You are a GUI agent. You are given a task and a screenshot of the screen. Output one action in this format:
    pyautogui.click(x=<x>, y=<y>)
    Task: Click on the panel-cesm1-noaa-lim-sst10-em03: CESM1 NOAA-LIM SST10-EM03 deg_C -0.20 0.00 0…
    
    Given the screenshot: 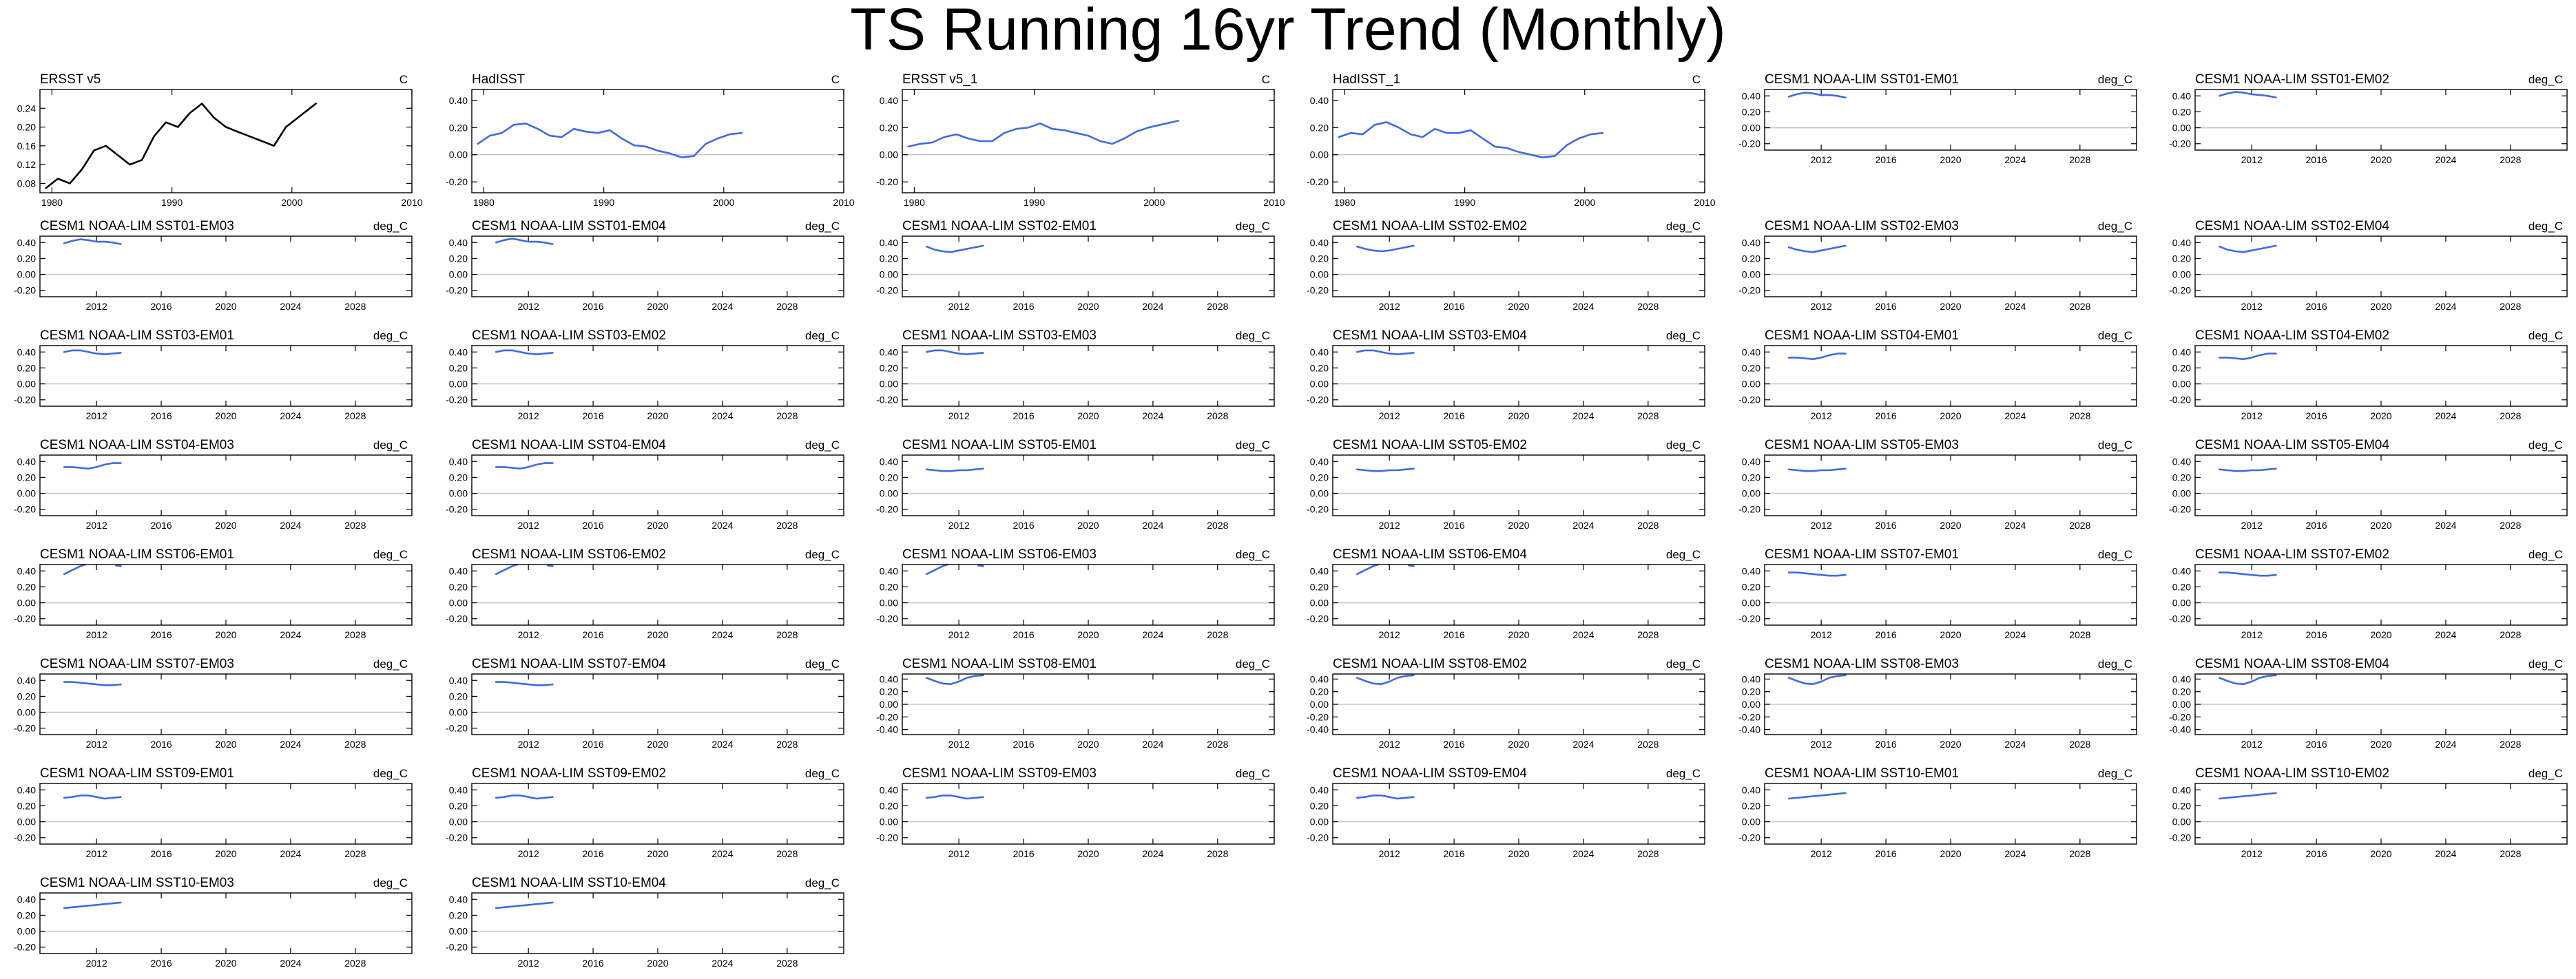 What is the action you would take?
    pyautogui.click(x=213, y=922)
    